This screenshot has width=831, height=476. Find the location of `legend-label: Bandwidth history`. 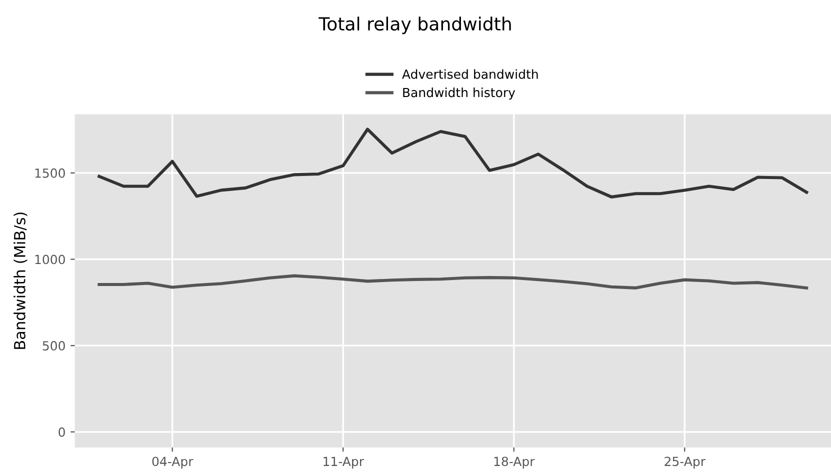

legend-label: Bandwidth history is located at coordinates (459, 94).